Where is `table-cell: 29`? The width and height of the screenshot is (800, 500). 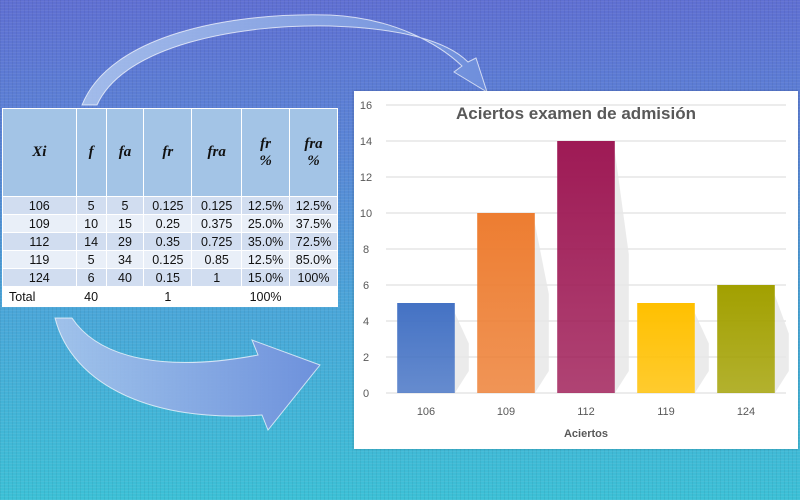
table-cell: 29 is located at coordinates (125, 241).